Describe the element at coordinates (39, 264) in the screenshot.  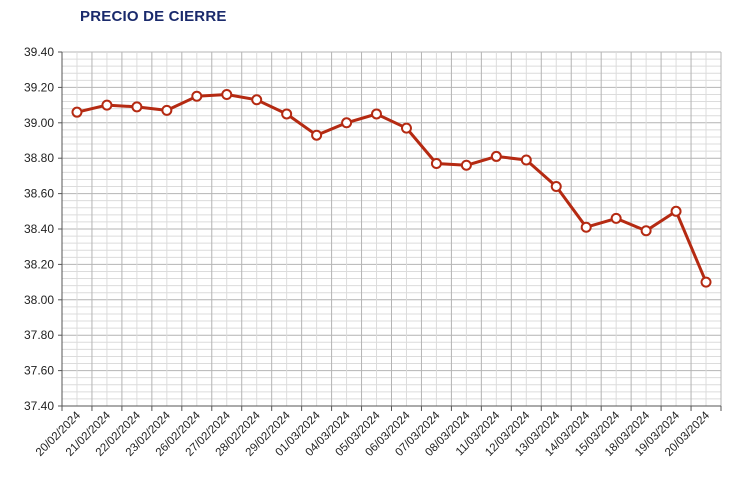
I see `y-tick-label: 38.20` at that location.